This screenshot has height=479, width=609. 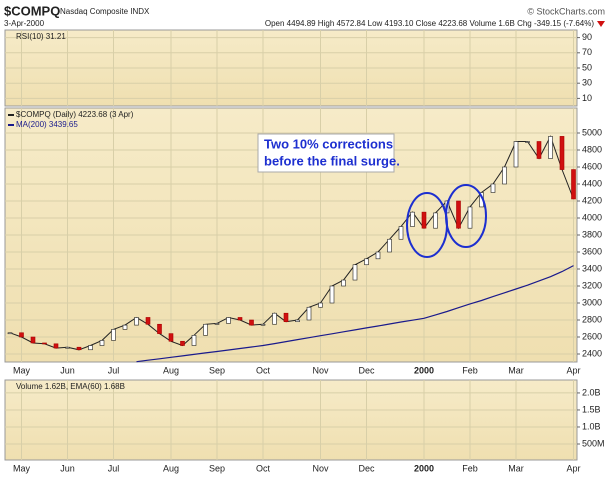 I want to click on highlight-circle, so click(x=466, y=216).